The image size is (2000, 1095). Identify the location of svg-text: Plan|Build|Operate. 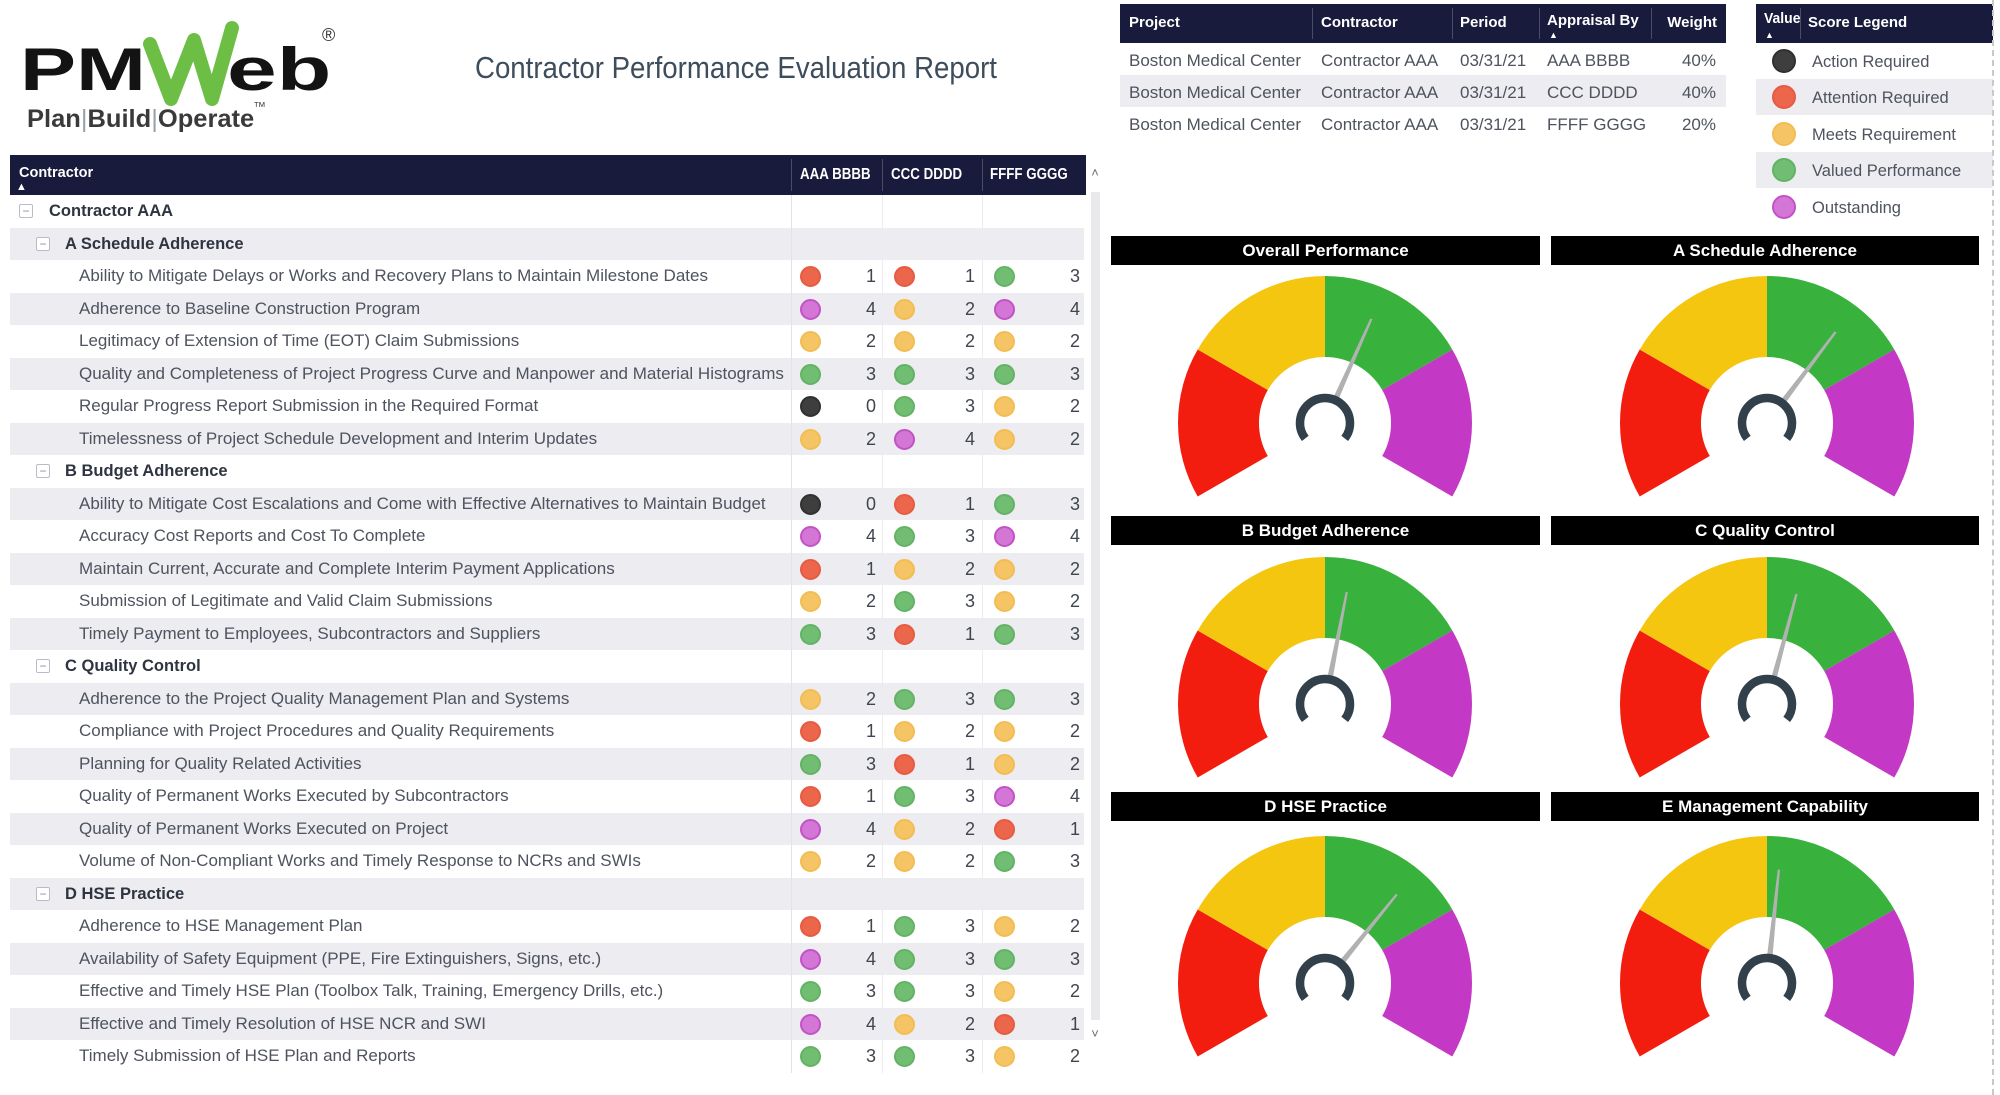
(140, 119).